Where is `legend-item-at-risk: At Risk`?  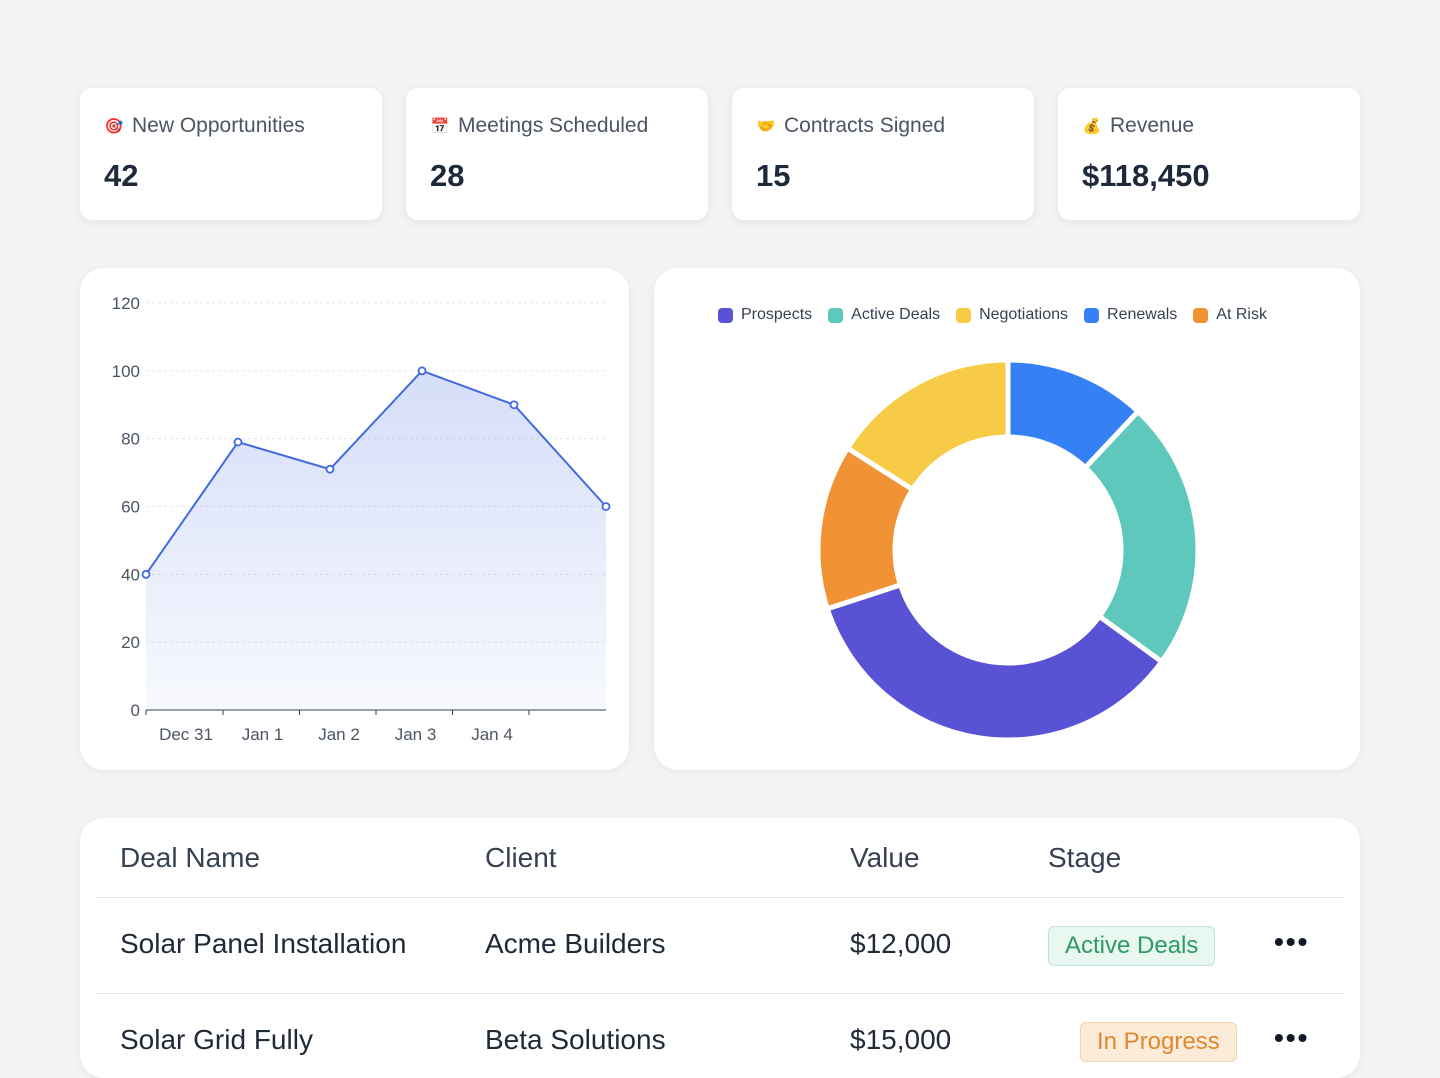 legend-item-at-risk: At Risk is located at coordinates (1230, 315).